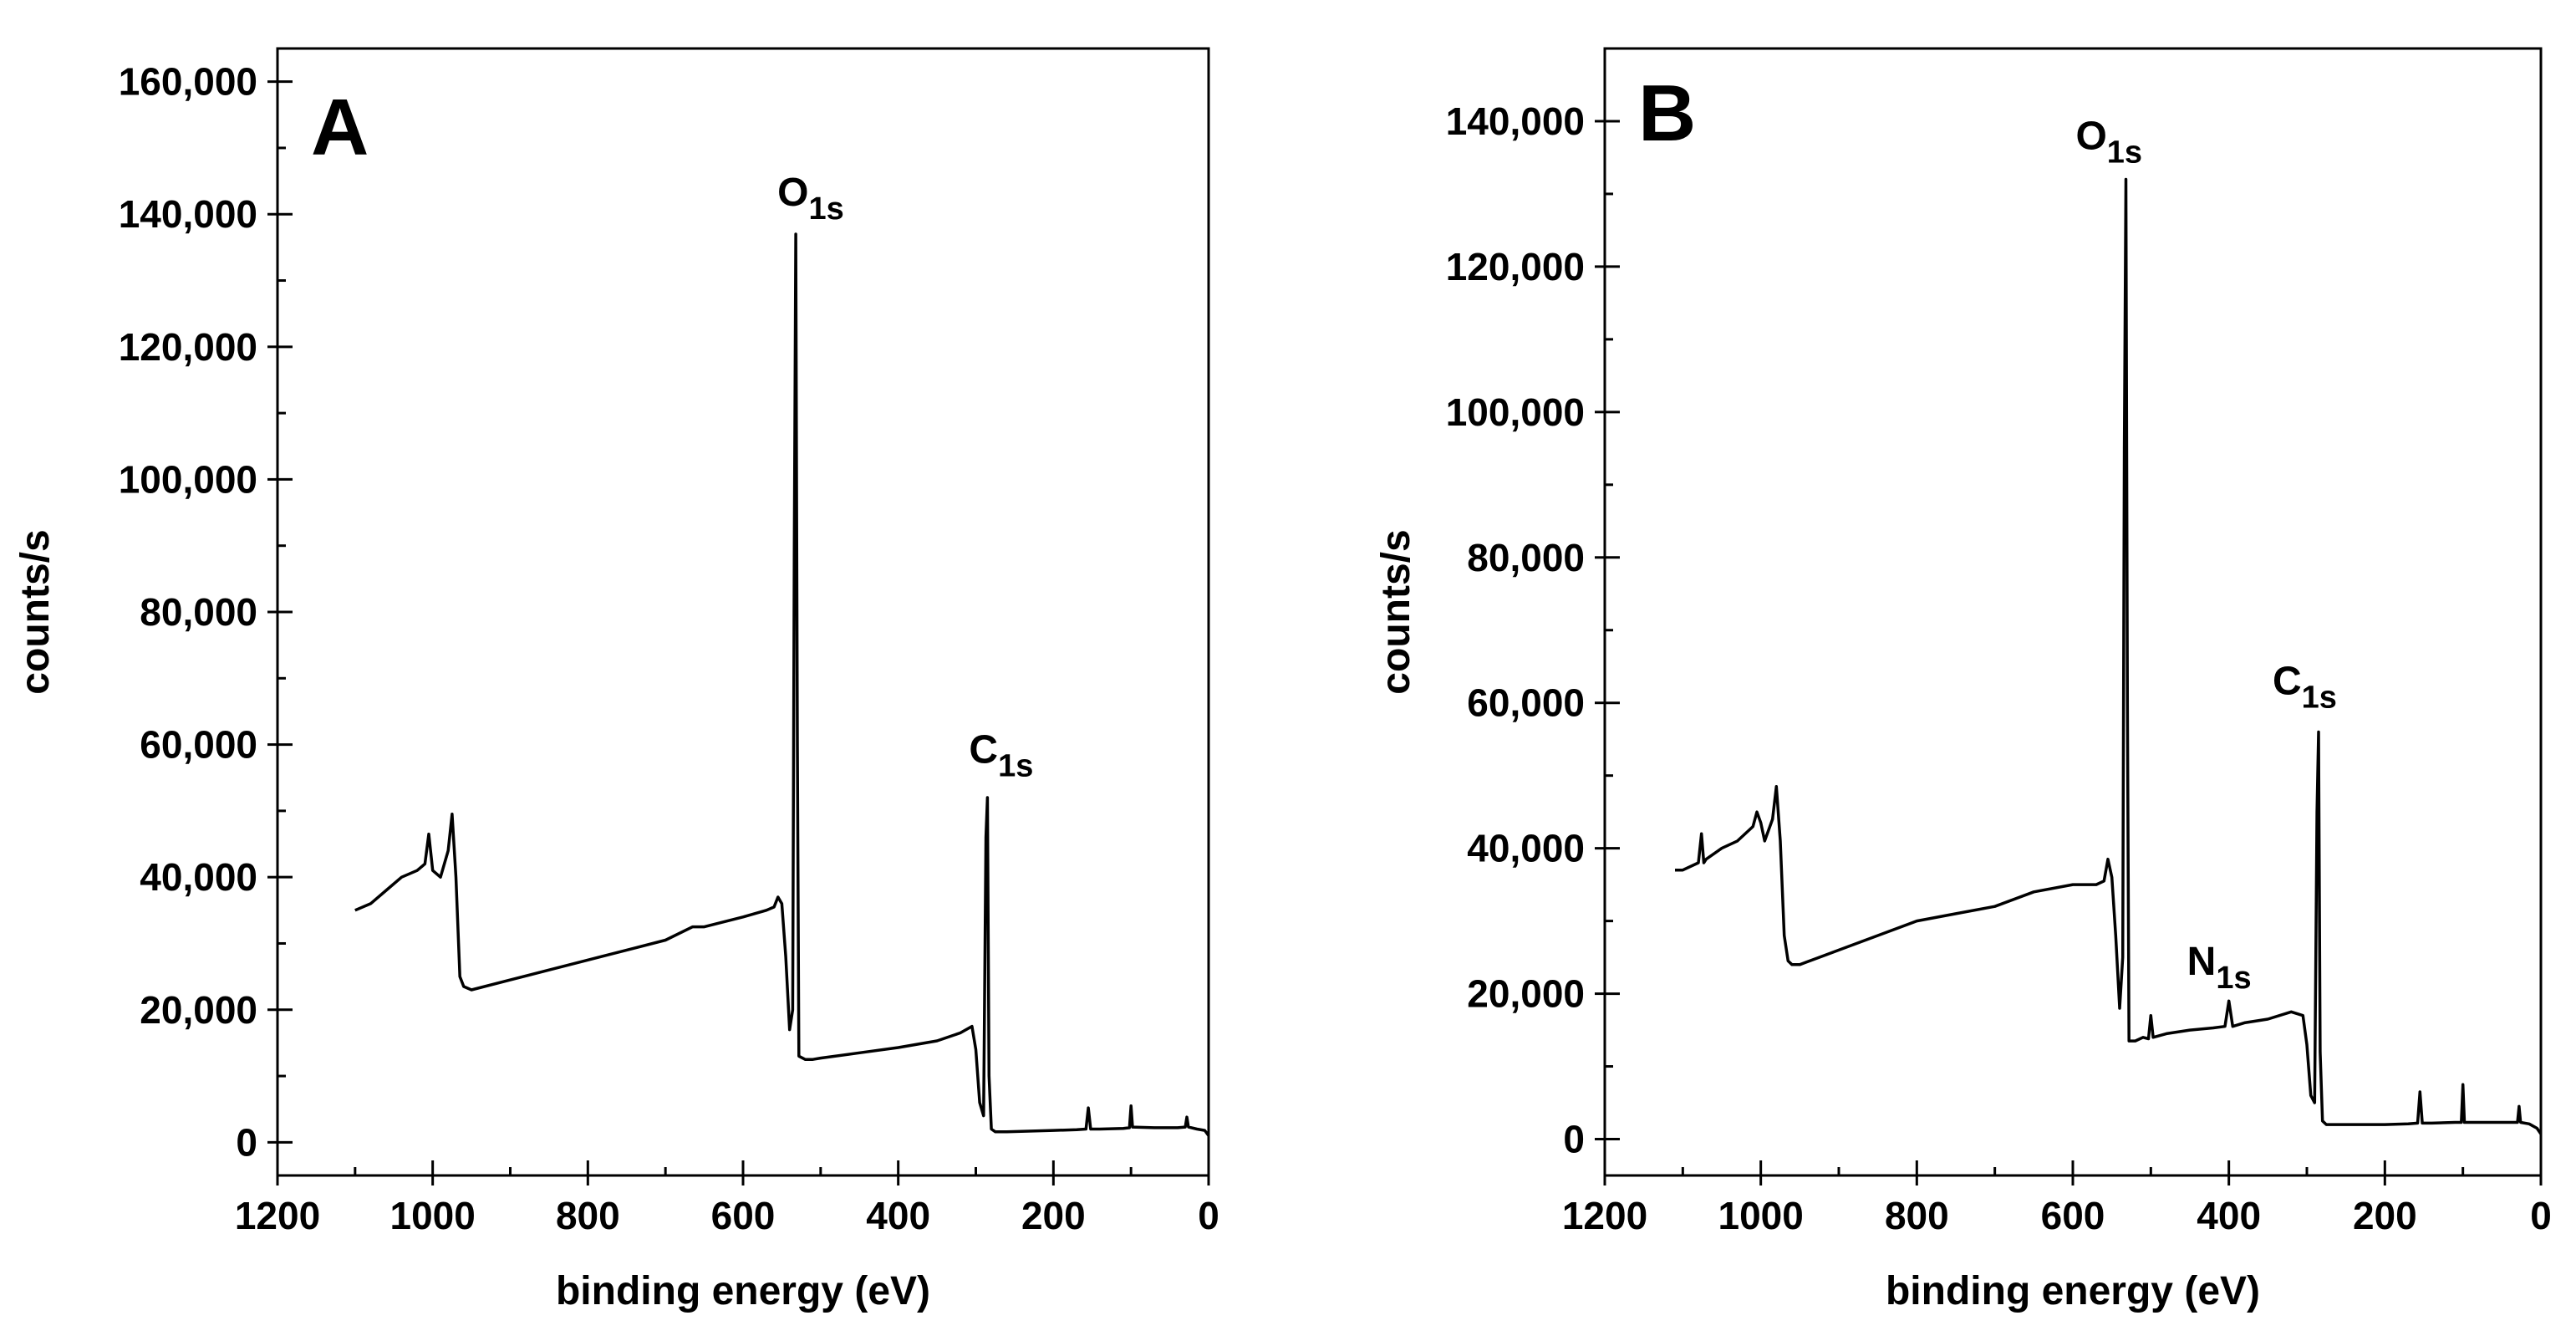 This screenshot has height=1341, width=2576. What do you see at coordinates (188, 82) in the screenshot?
I see `y-tick-label: 160,000` at bounding box center [188, 82].